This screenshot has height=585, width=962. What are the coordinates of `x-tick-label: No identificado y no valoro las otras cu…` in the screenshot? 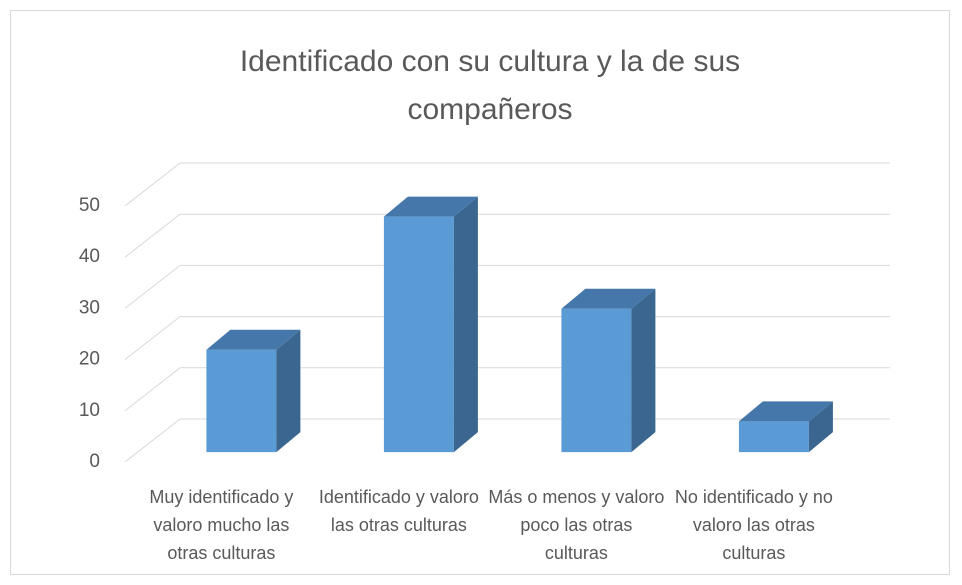 It's located at (753, 525).